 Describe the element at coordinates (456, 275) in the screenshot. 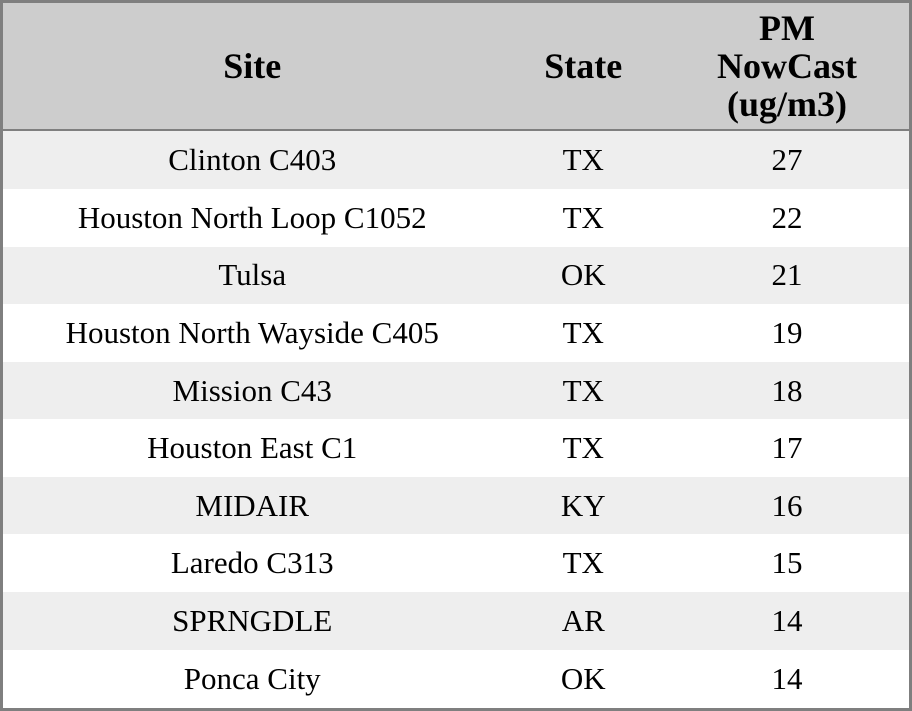

I see `table-row: Tulsa OK 21` at that location.